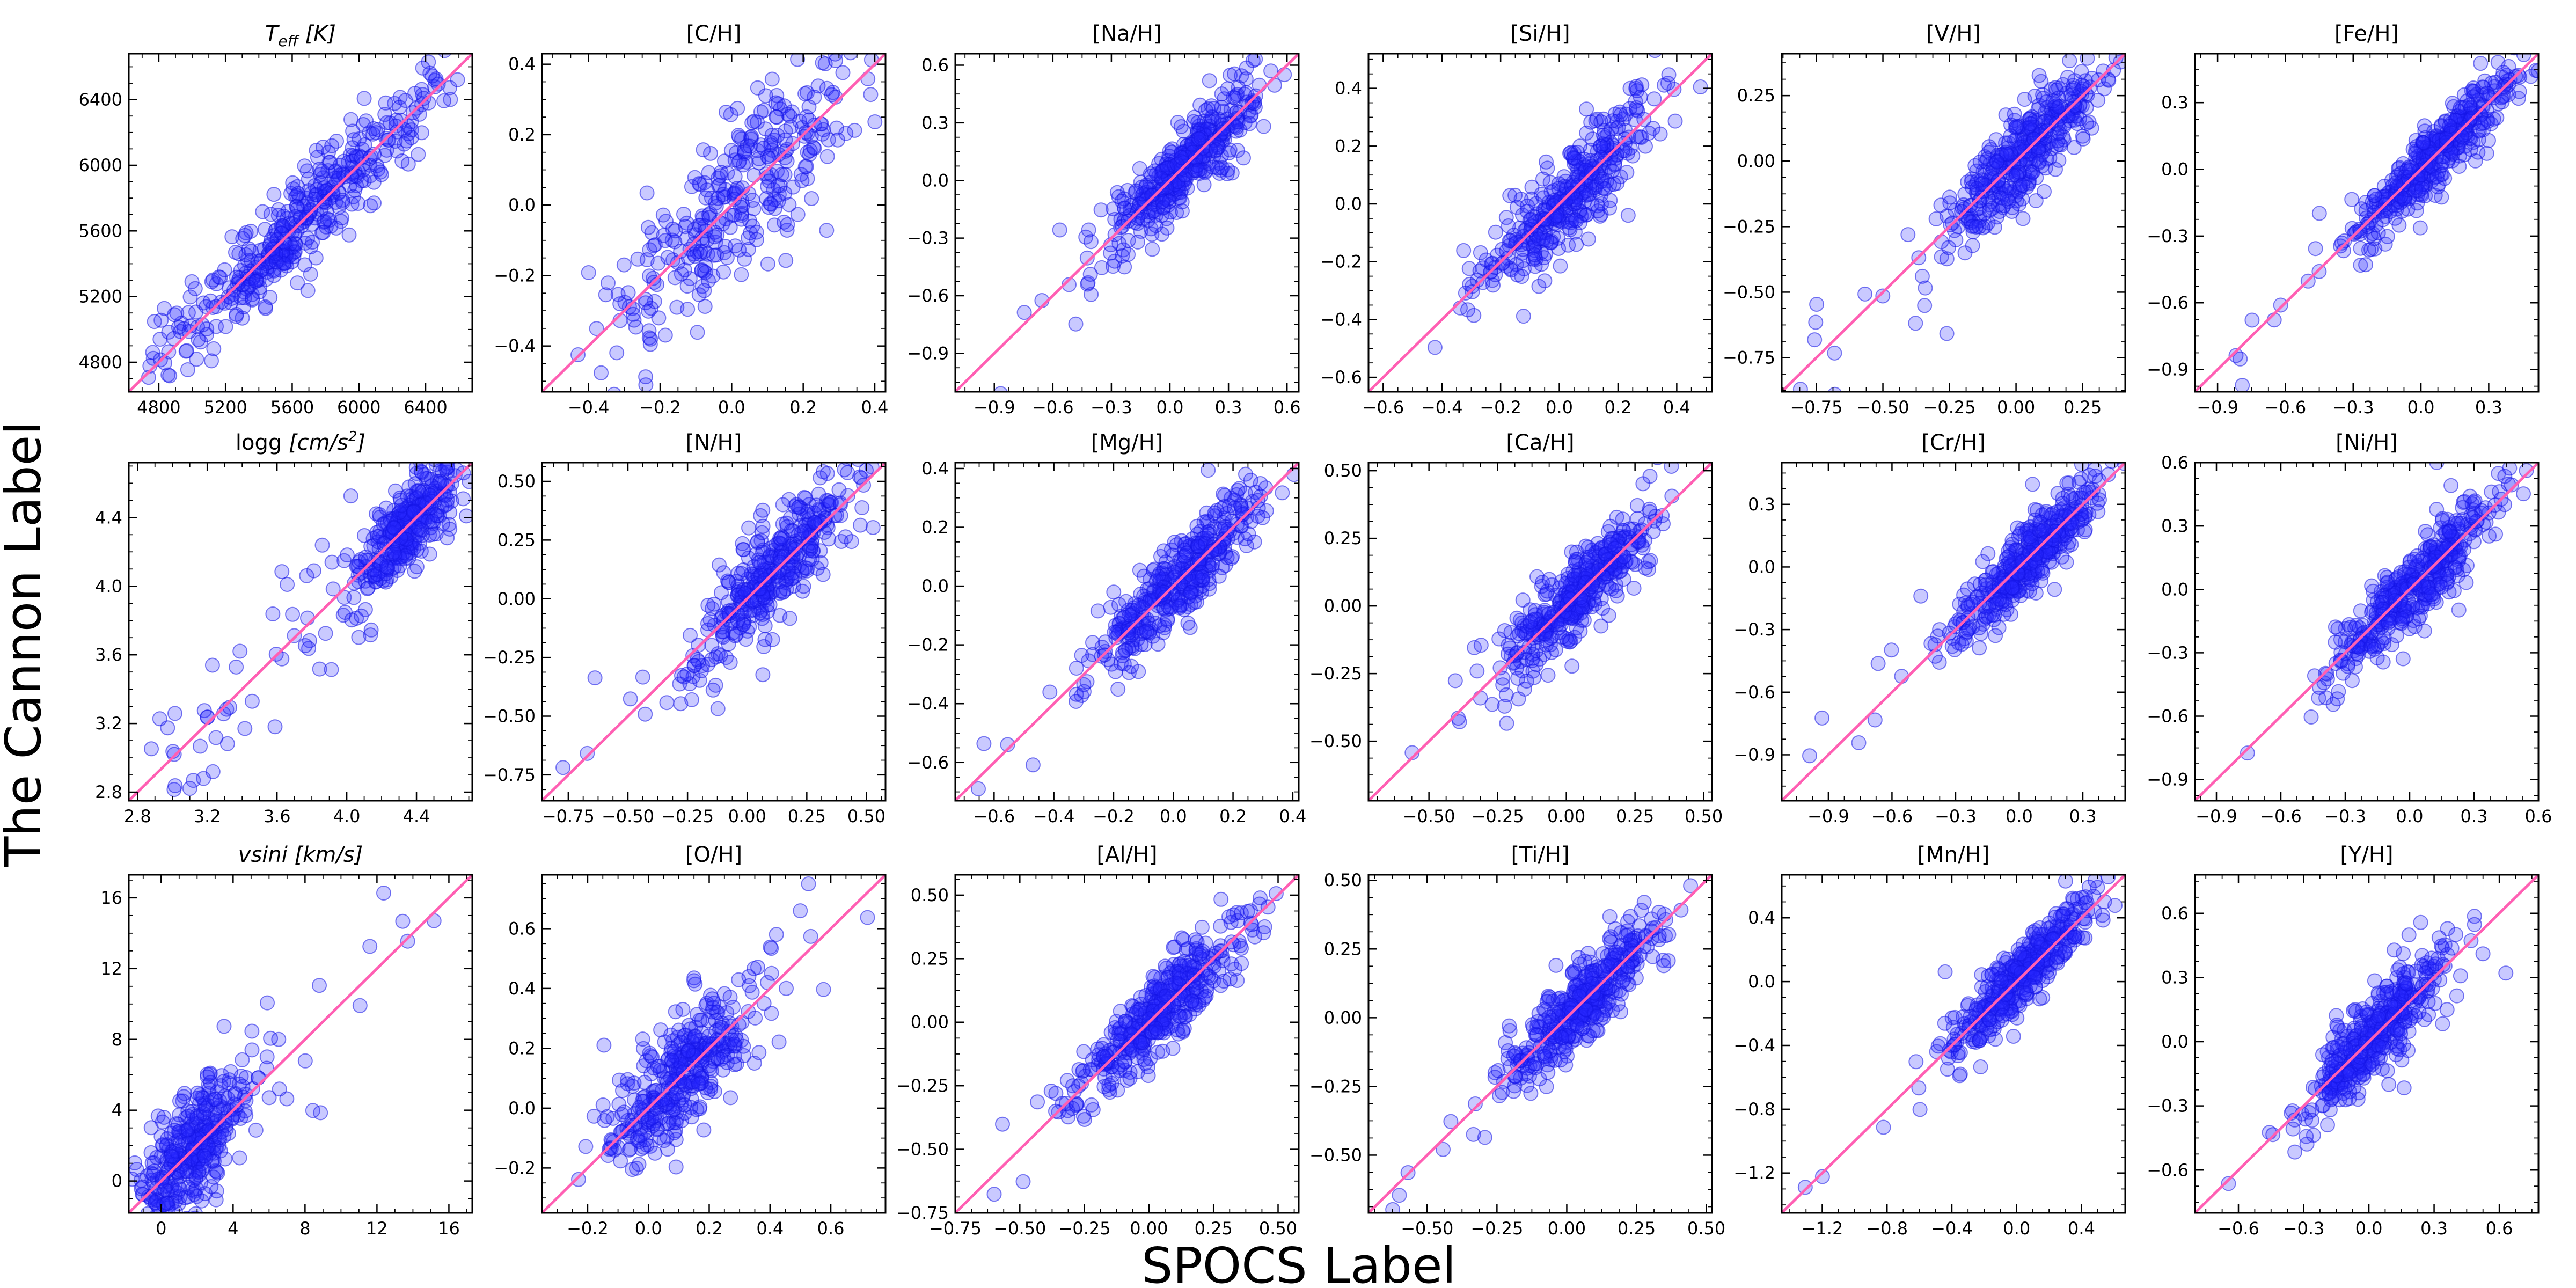  Describe the element at coordinates (100, 297) in the screenshot. I see `y-tick-label: 5200` at that location.